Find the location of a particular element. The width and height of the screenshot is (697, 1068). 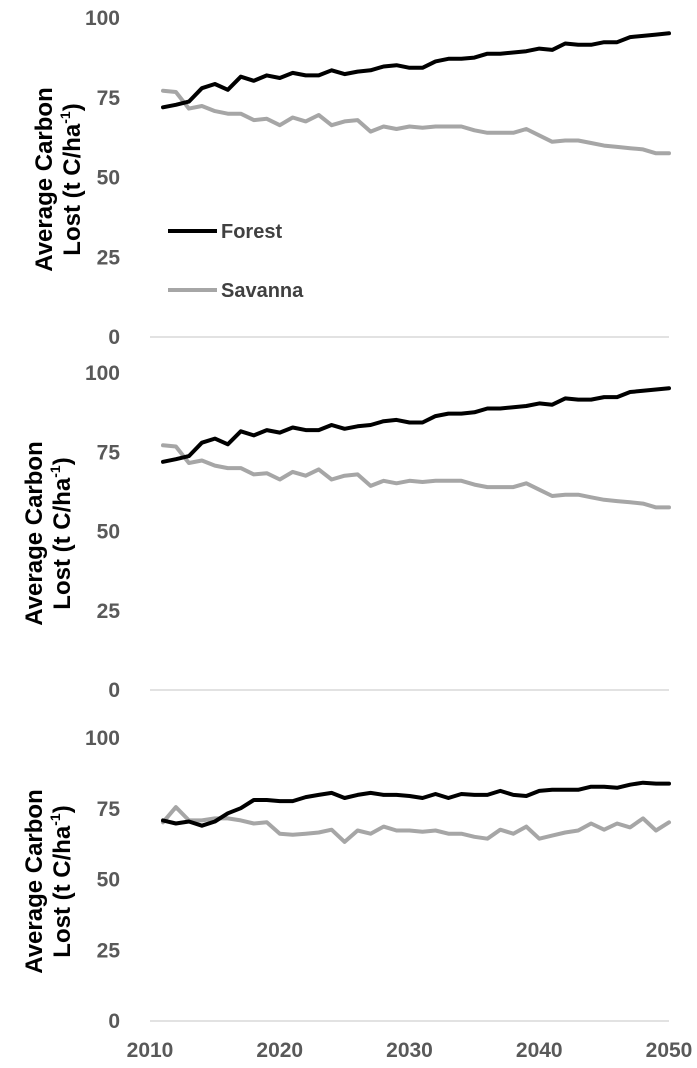

x-tick-label: 2010 is located at coordinates (150, 1050).